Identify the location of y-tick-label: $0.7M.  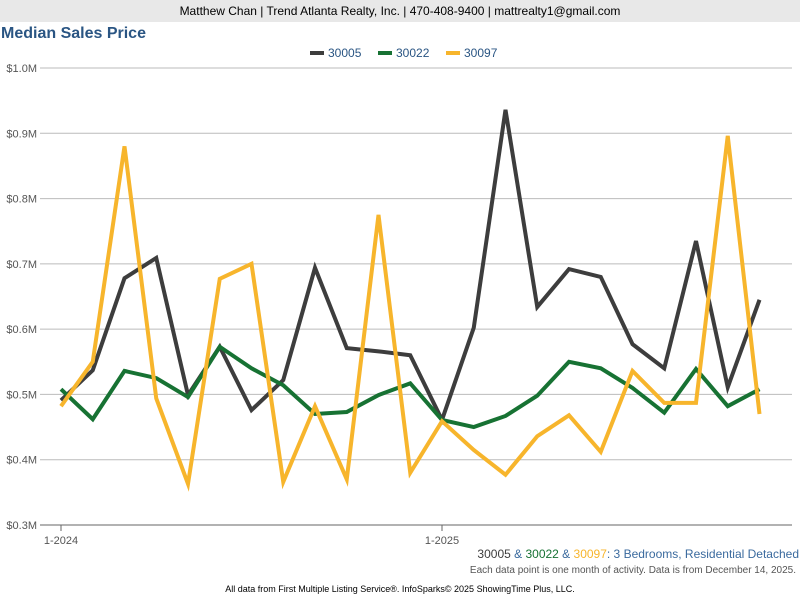
(21, 265).